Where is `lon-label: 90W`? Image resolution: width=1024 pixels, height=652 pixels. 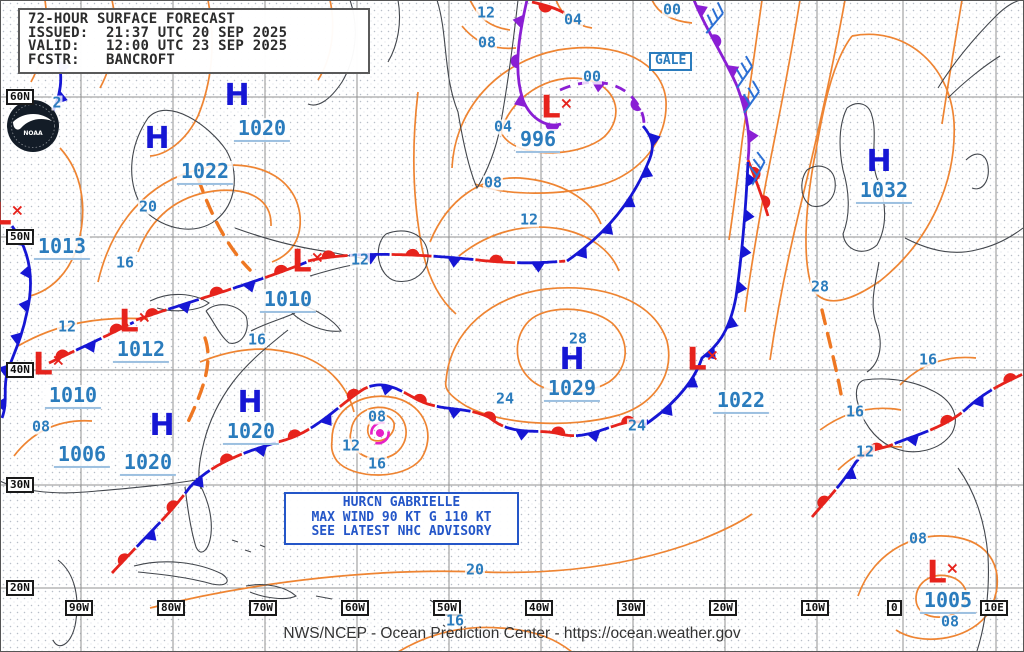 lon-label: 90W is located at coordinates (79, 608).